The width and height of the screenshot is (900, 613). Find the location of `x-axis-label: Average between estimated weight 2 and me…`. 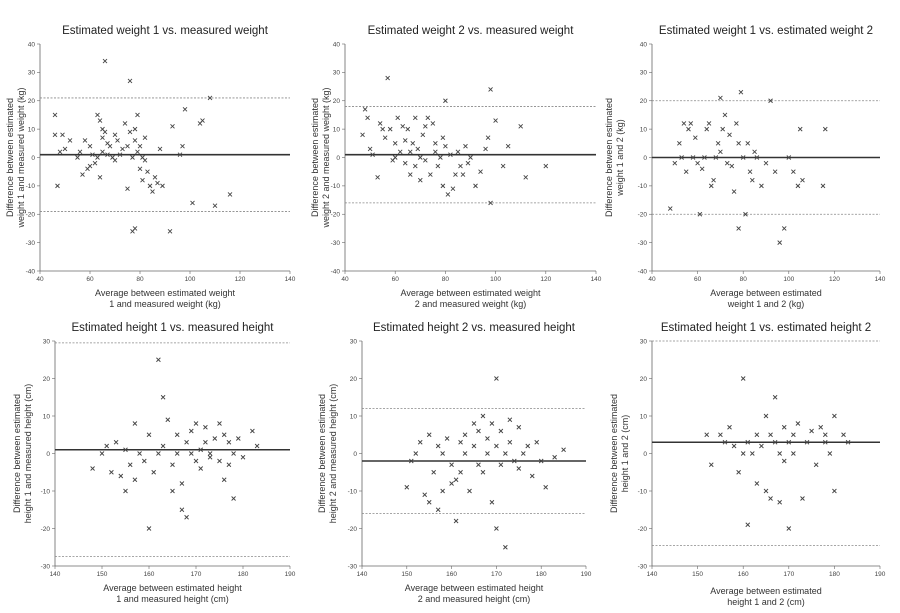

x-axis-label: Average between estimated weight 2 and me… is located at coordinates (471, 298).